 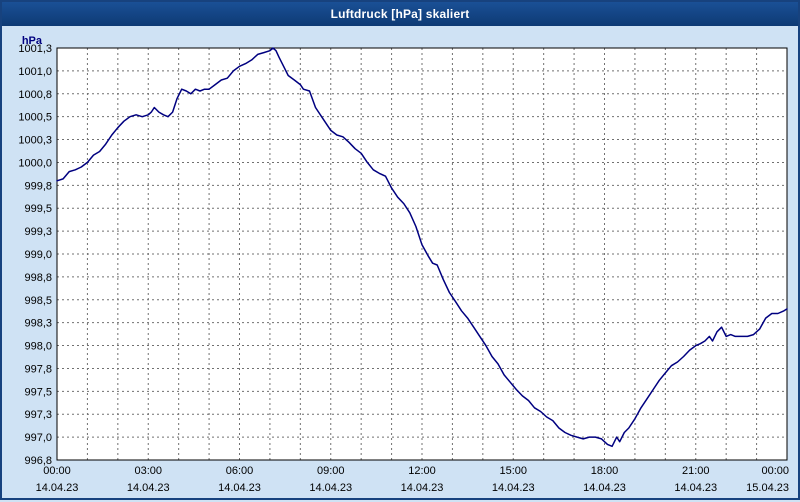 What do you see at coordinates (38, 255) in the screenshot?
I see `y-tick-label: 999,0` at bounding box center [38, 255].